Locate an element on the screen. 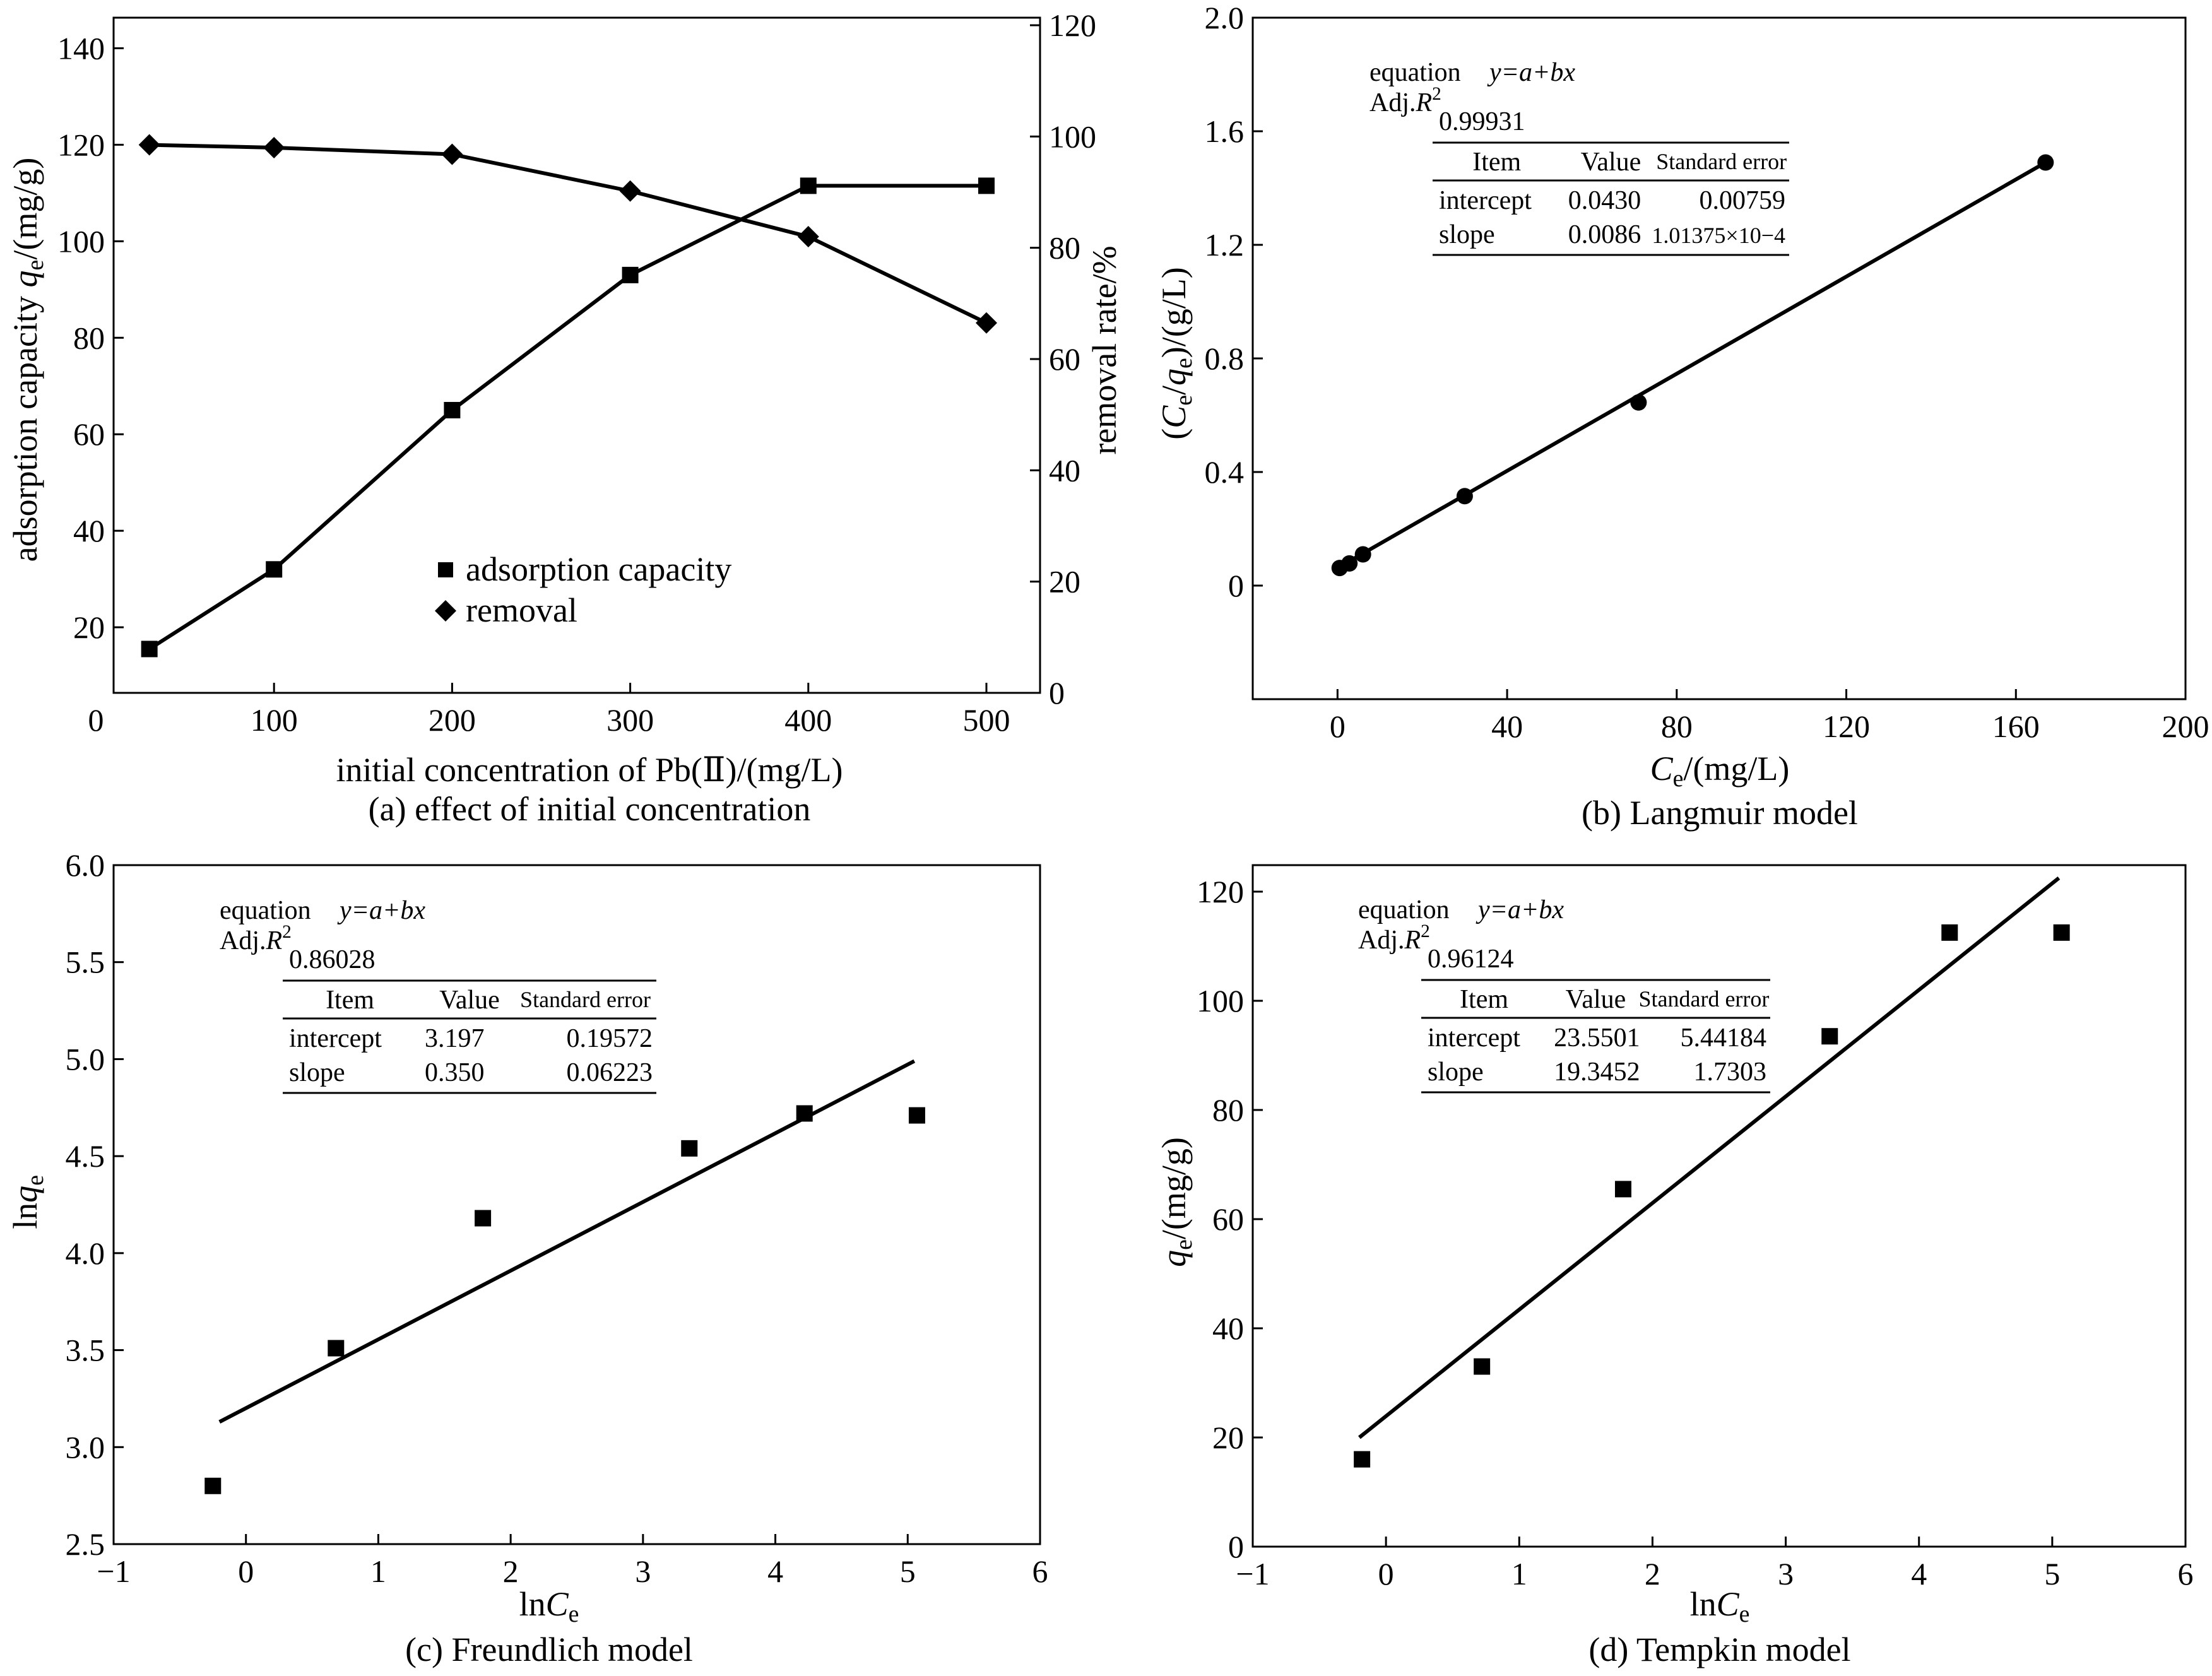 Image resolution: width=2212 pixels, height=1676 pixels. y-axis-label: qe/(mg/g) is located at coordinates (1176, 1202).